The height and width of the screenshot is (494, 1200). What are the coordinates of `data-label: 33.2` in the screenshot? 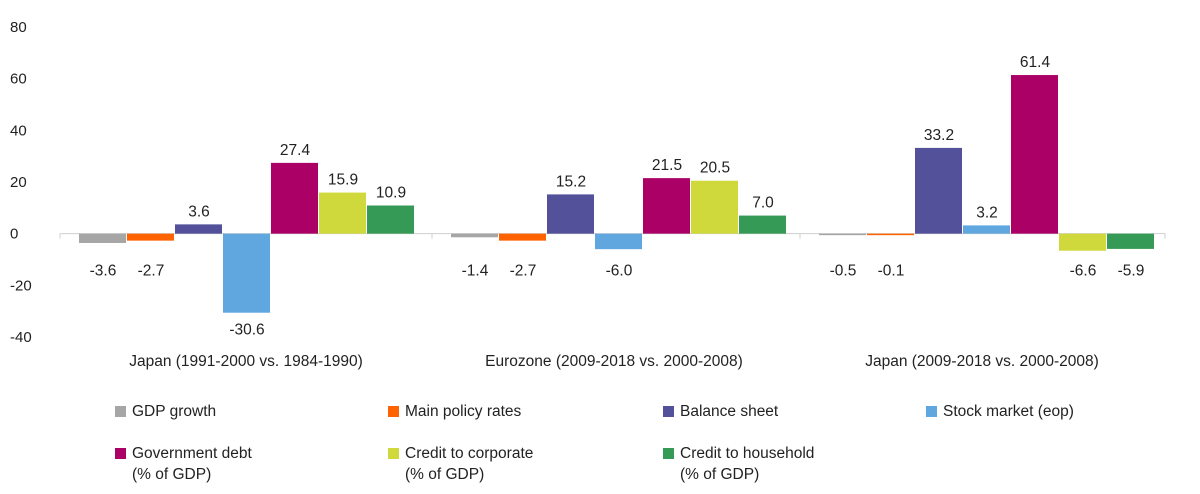 It's located at (939, 135).